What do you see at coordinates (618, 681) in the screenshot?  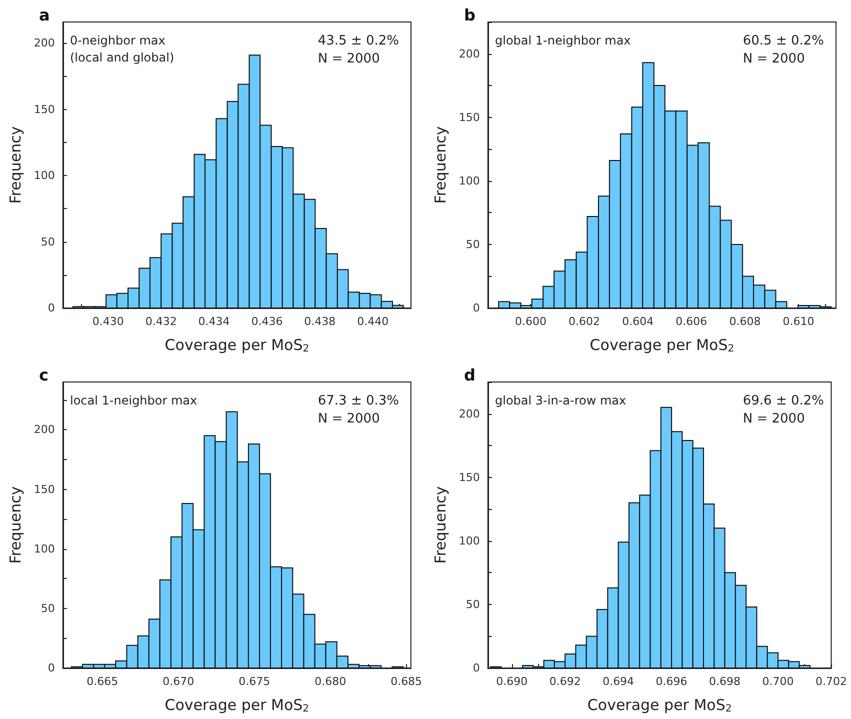 I see `x-tick-label: 0.694` at bounding box center [618, 681].